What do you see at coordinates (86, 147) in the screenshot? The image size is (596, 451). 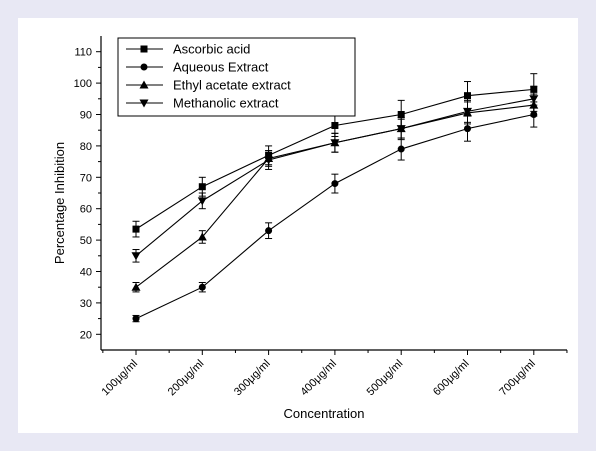 I see `y-tick-label: 80` at bounding box center [86, 147].